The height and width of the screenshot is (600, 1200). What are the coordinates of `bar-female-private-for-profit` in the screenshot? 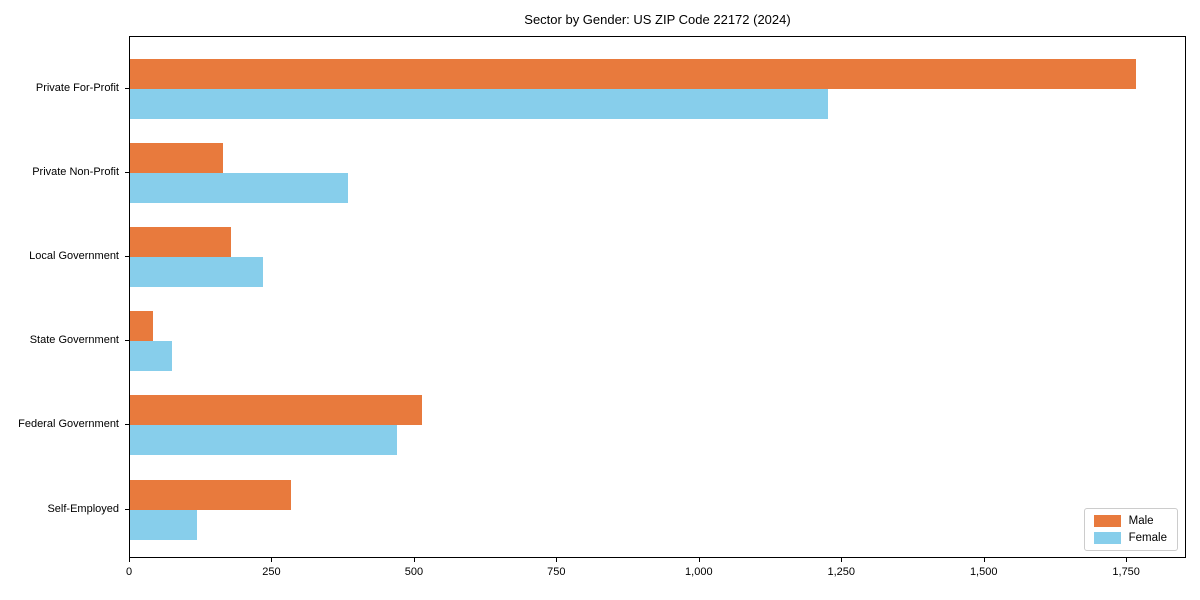 It's located at (479, 104).